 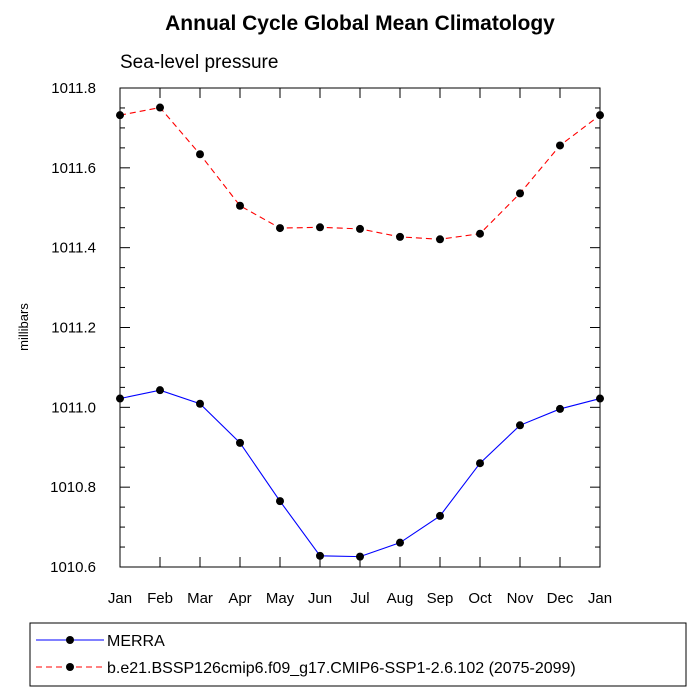 I want to click on x-tick-label: Feb, so click(x=160, y=598).